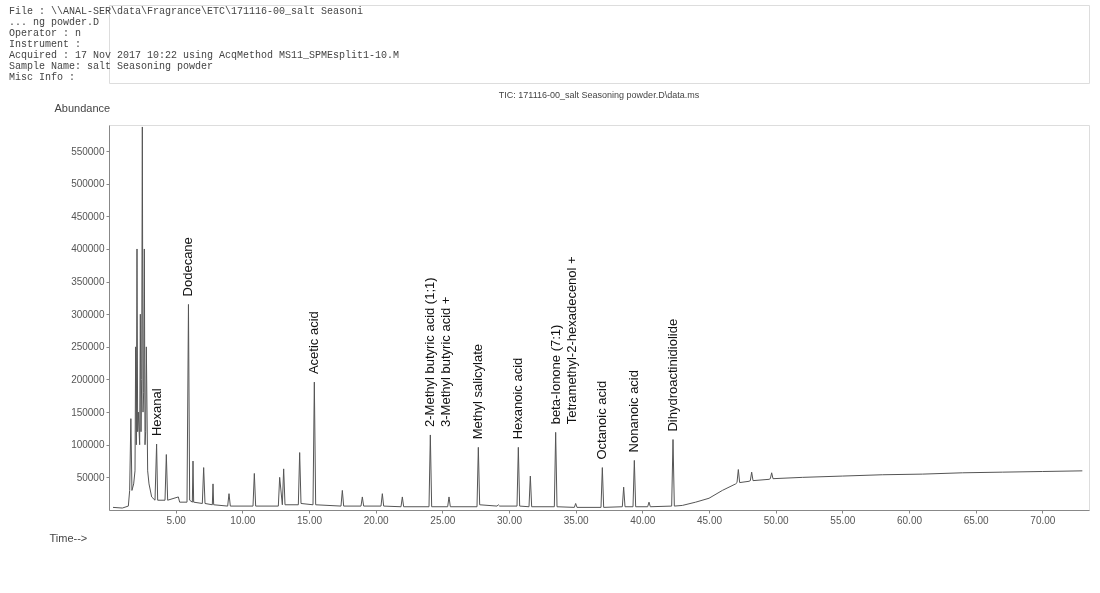 This screenshot has height=593, width=1100. Describe the element at coordinates (599, 95) in the screenshot. I see `chart-title: TIC: 171116-00_salt Seasoning powder.D\data.ms` at that location.